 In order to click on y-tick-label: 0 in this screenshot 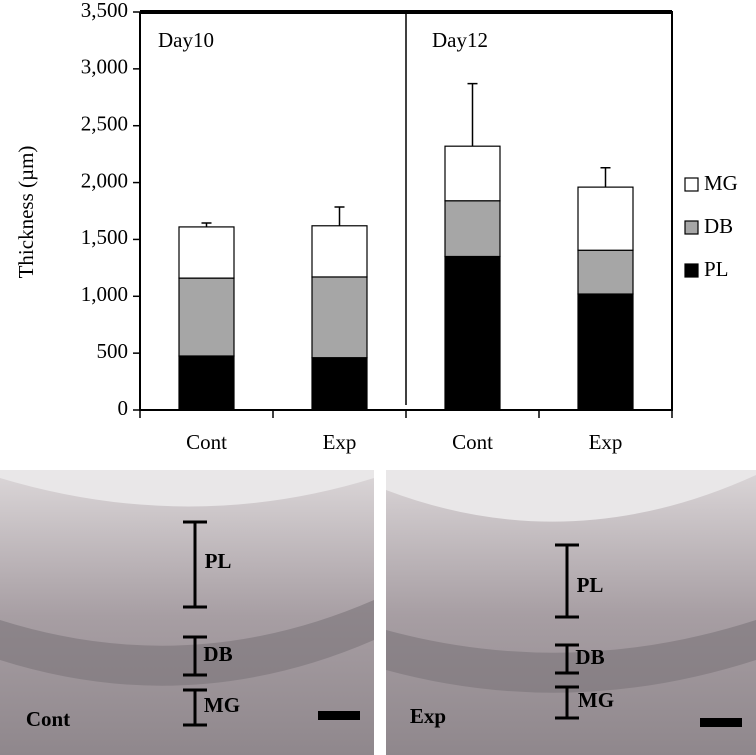, I will do `click(123, 408)`.